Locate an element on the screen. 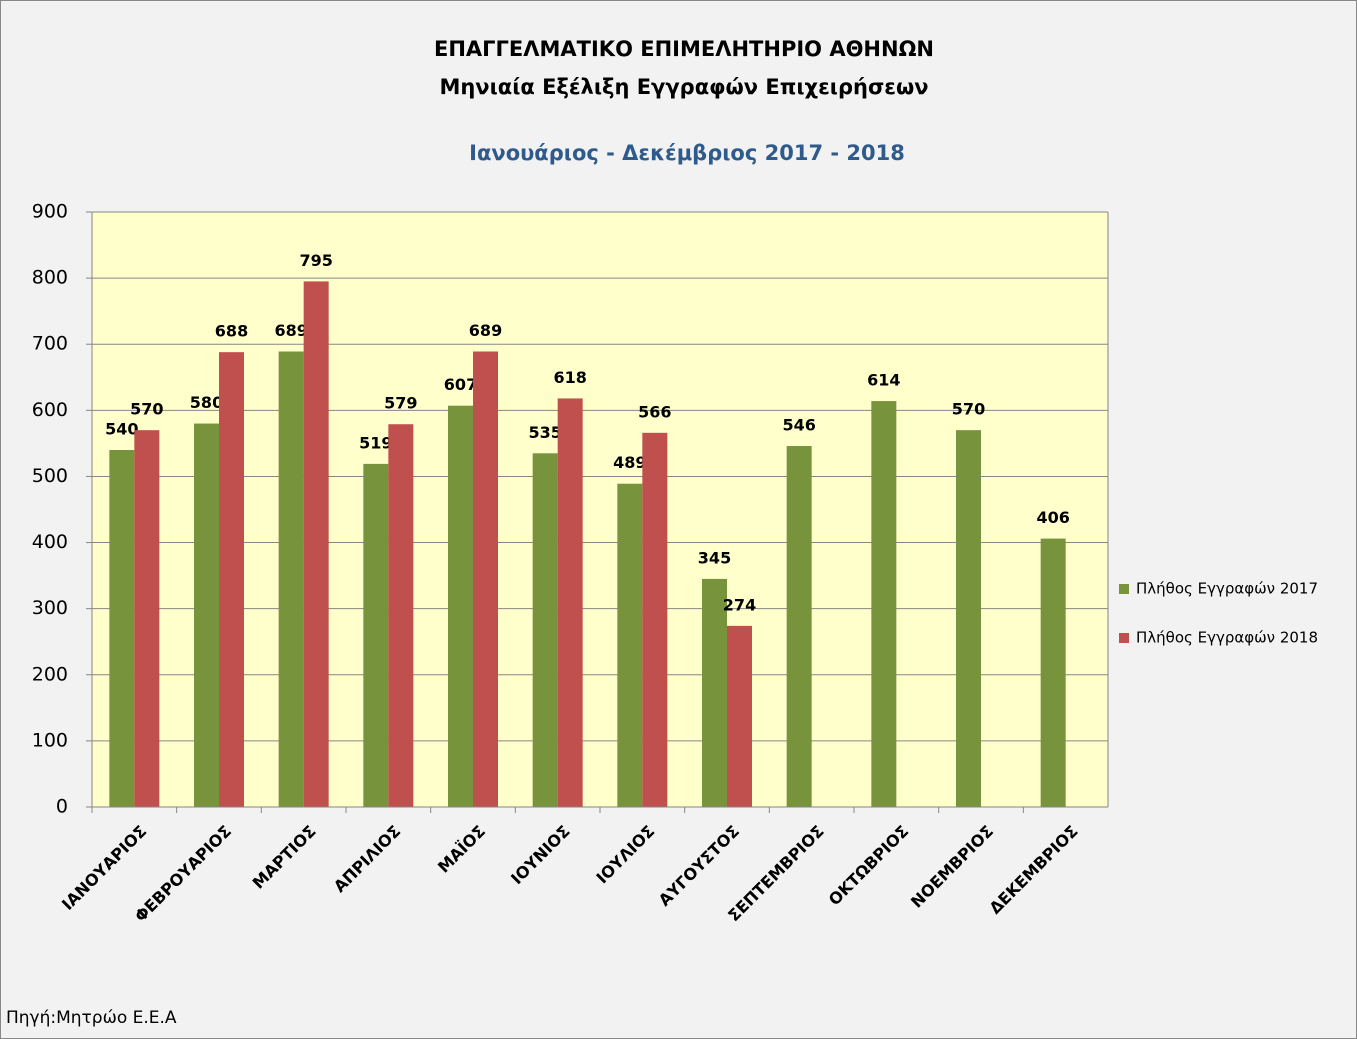 Image resolution: width=1357 pixels, height=1039 pixels. y-tick-label: 600 is located at coordinates (50, 410).